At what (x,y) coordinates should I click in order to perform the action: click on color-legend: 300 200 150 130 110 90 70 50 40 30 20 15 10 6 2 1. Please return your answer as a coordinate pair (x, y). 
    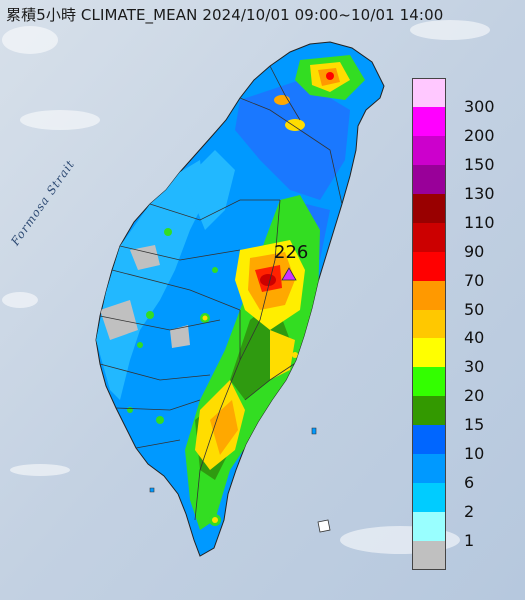
    Looking at the image, I should click on (460, 324).